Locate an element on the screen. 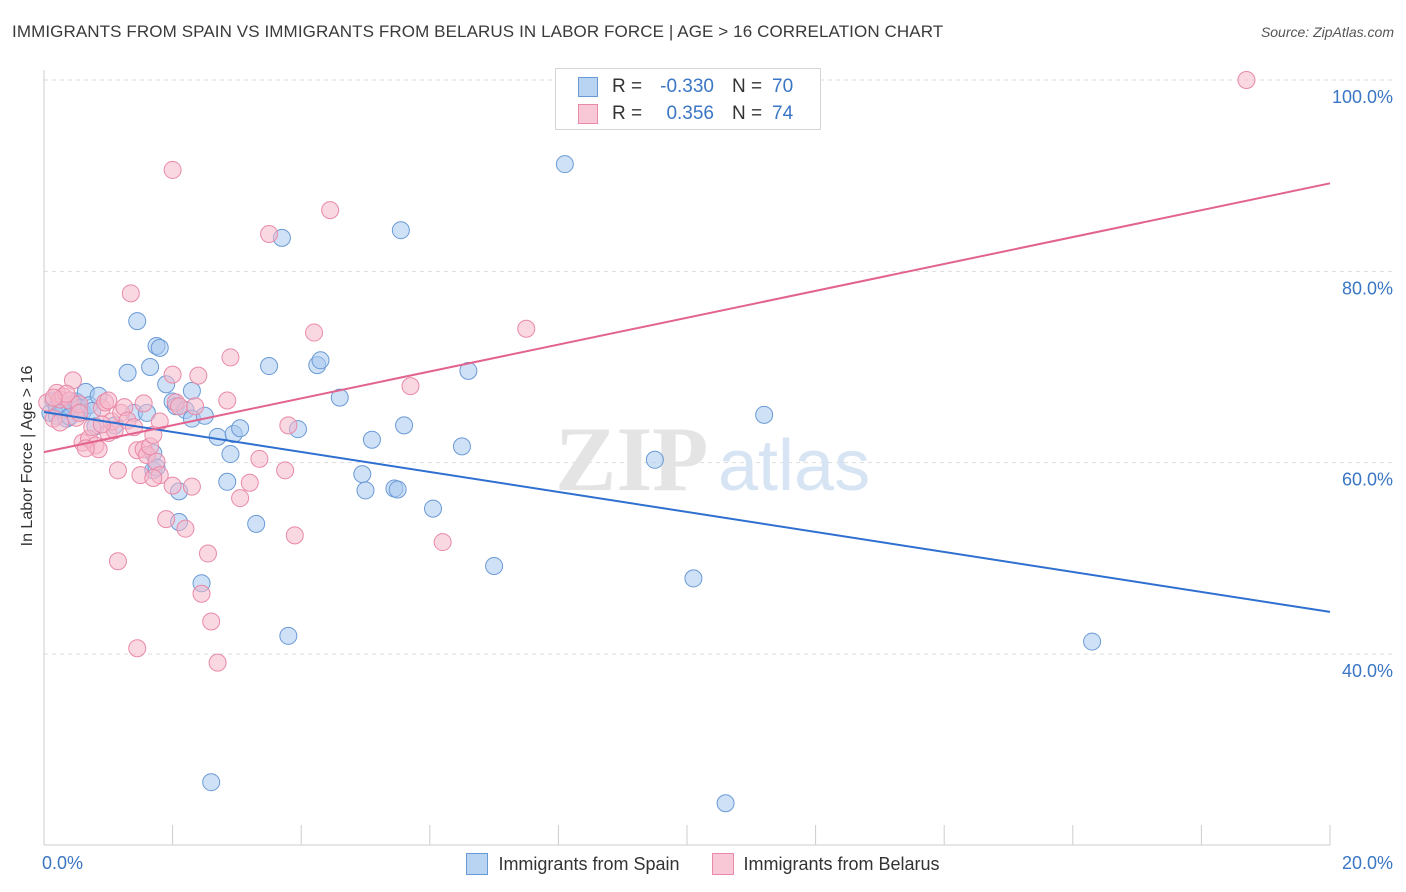 This screenshot has width=1406, height=892. correlation-legend: R = -0.330 N = 70 R = 0.356 N = 74 is located at coordinates (688, 99).